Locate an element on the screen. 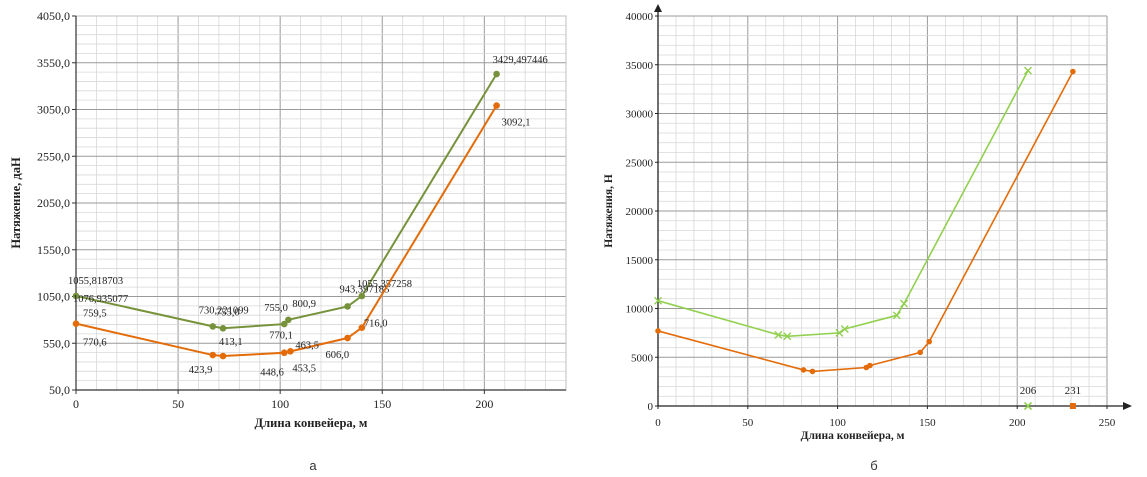  data-label: 1055,818703 is located at coordinates (95, 281).